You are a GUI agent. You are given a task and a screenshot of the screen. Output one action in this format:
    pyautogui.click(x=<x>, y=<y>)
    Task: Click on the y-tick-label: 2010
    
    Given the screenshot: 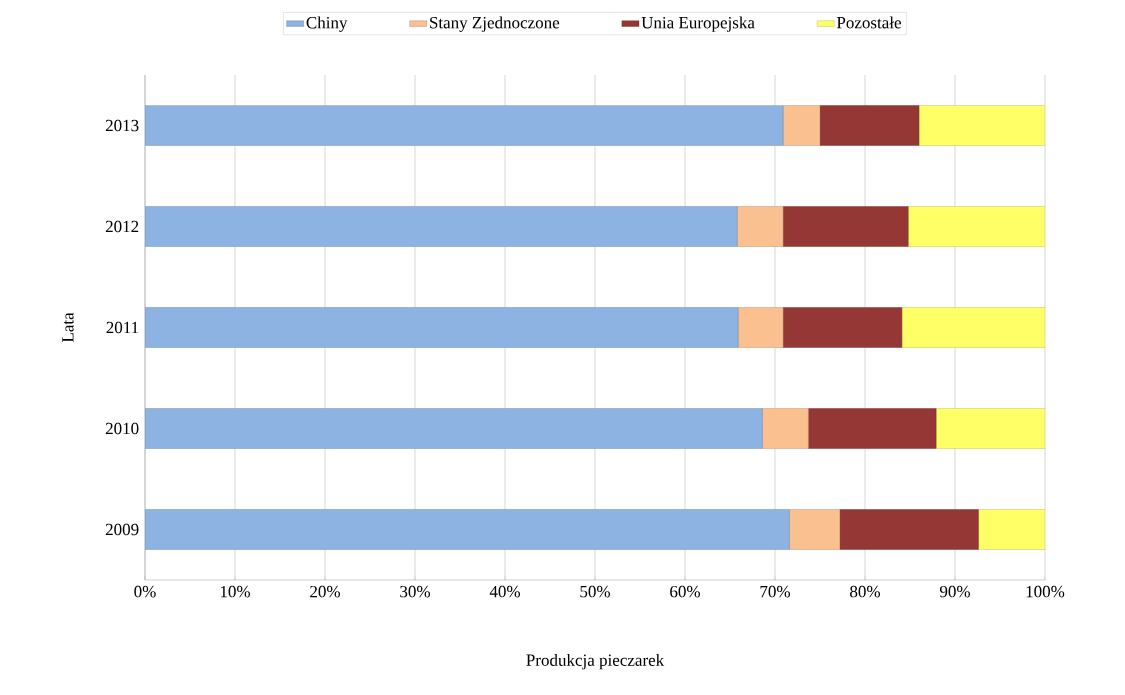 What is the action you would take?
    pyautogui.click(x=122, y=428)
    